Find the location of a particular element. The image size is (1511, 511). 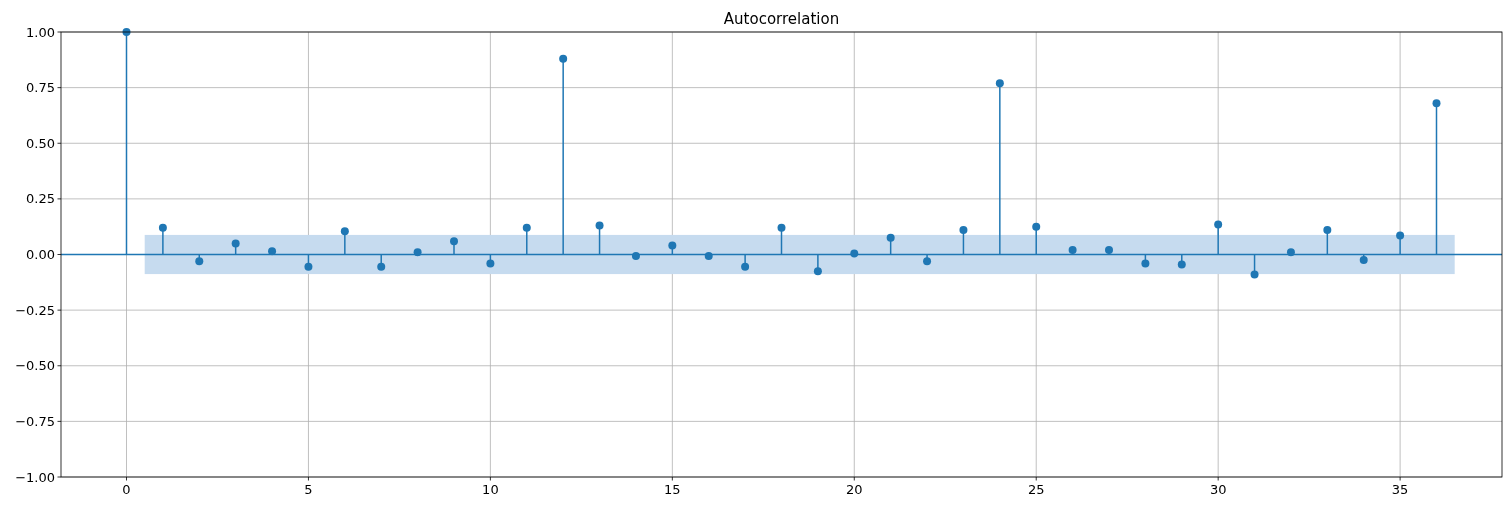

x-tick-label: 10 is located at coordinates (490, 489).